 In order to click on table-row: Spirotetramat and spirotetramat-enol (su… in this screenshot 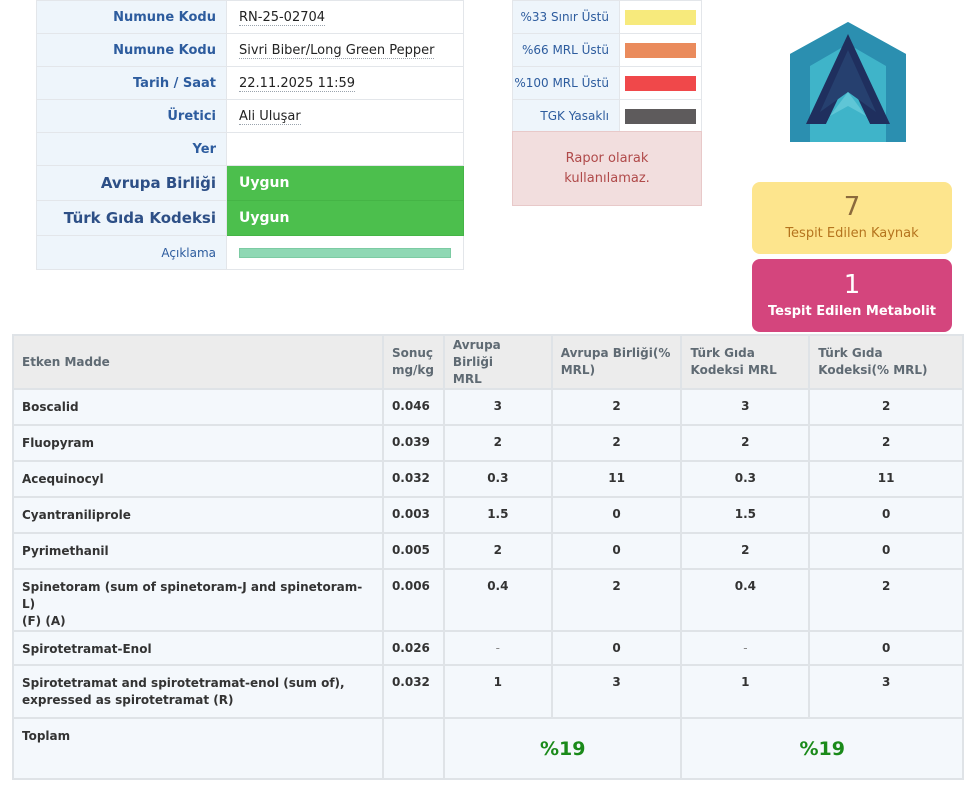, I will do `click(488, 691)`.